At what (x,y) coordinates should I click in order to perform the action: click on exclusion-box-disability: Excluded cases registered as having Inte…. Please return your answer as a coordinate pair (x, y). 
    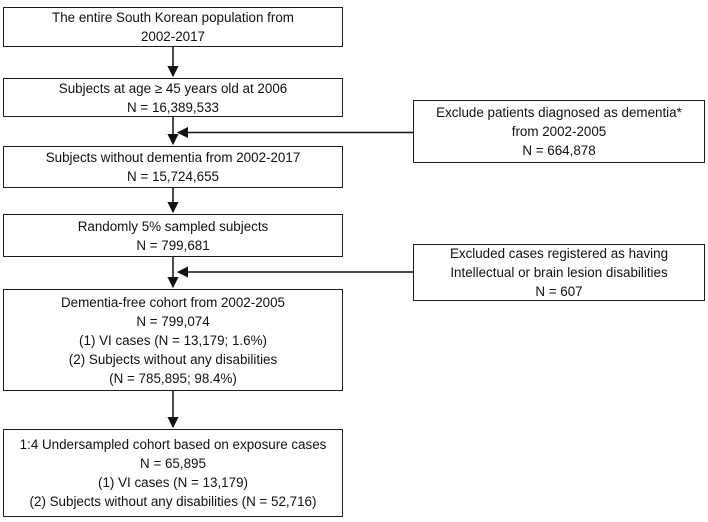
    Looking at the image, I should click on (559, 272).